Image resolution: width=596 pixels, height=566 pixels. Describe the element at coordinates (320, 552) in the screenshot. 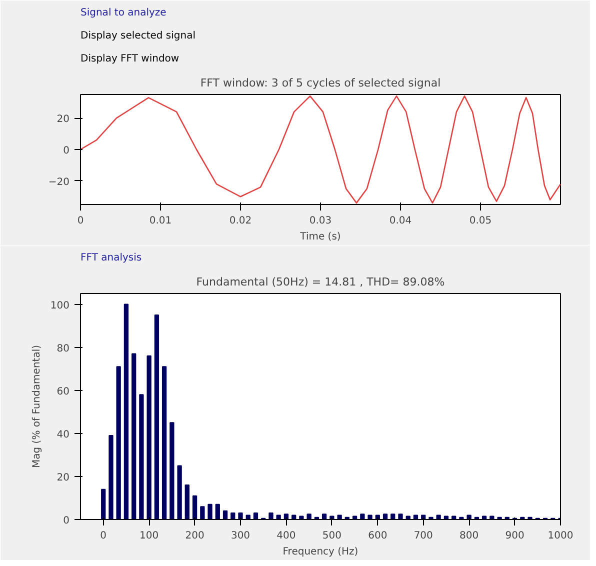

I see `x-axis-title: Frequency (Hz)` at that location.